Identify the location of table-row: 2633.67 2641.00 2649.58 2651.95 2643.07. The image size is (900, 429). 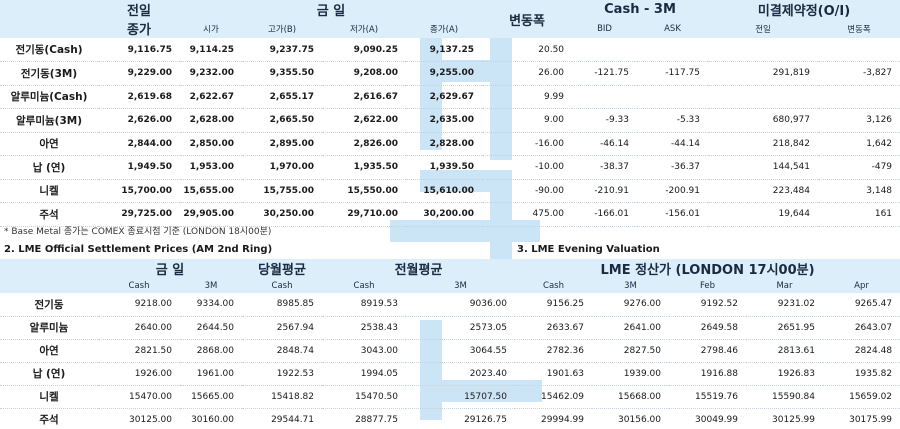
(707, 328).